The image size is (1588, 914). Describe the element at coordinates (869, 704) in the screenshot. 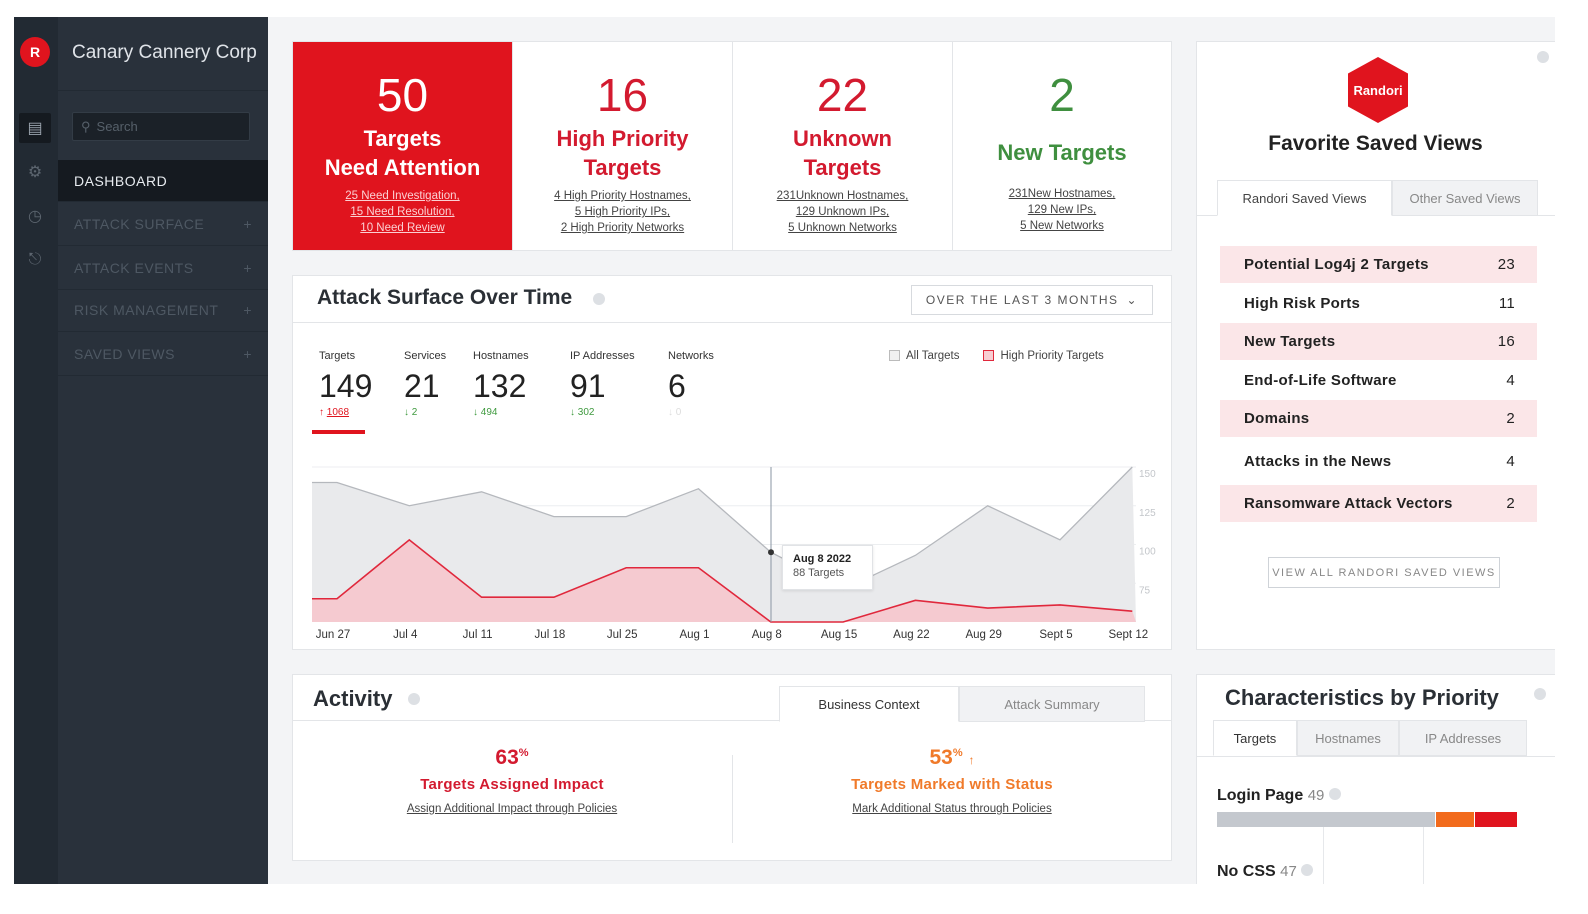

I see `tab-business-context: Business Context` at that location.